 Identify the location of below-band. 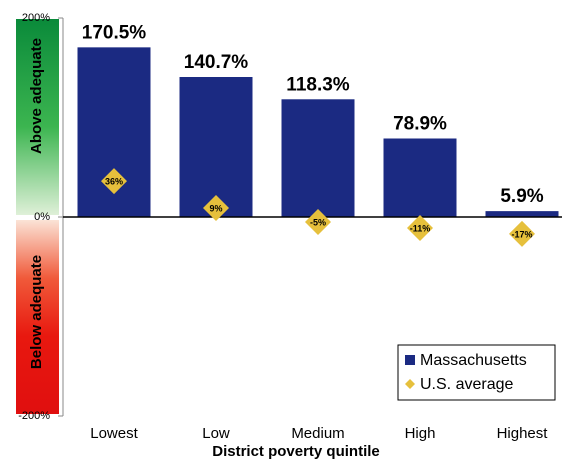
(37, 317).